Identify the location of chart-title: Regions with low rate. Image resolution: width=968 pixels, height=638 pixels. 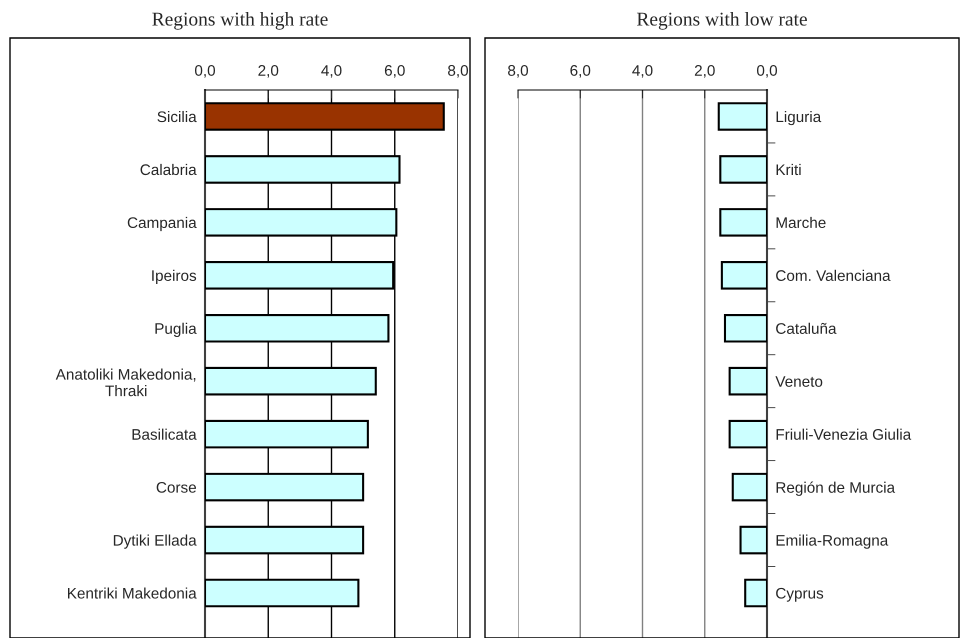
(721, 21).